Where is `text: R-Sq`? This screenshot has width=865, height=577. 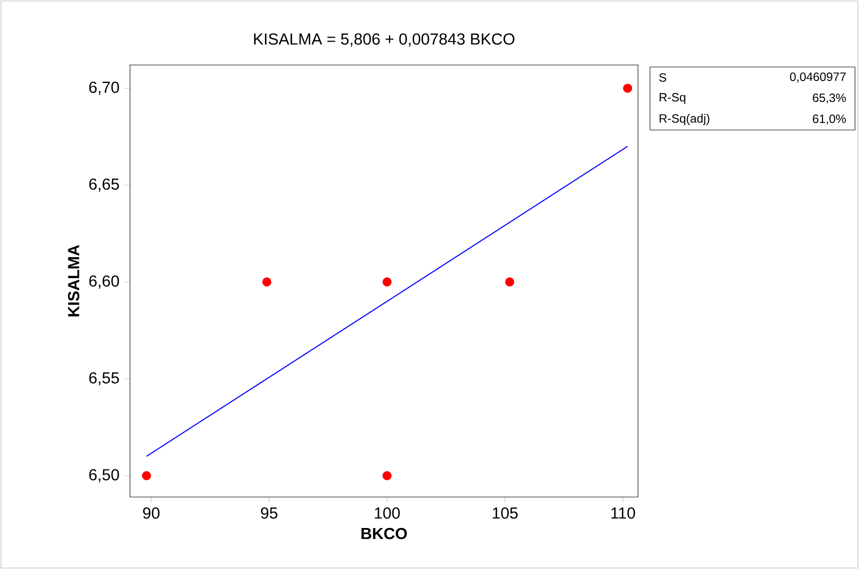
text: R-Sq is located at coordinates (673, 98).